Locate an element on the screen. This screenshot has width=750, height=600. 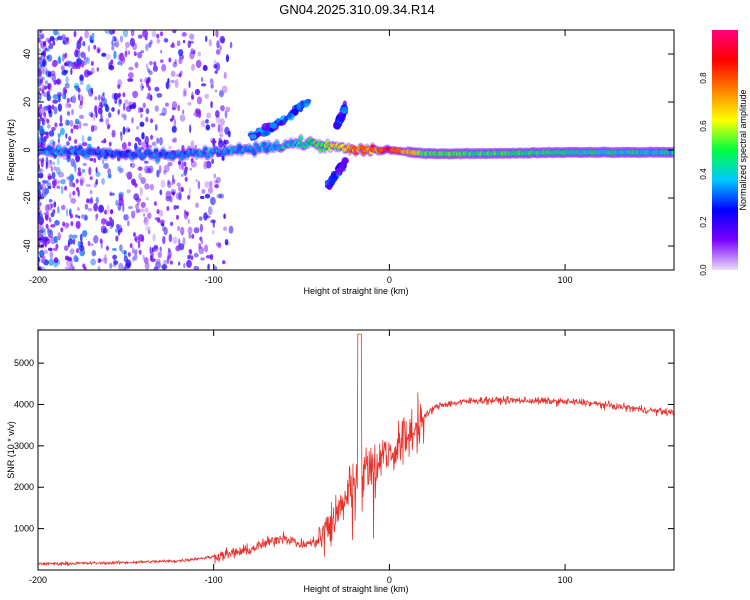
page-title: GN04.2025.310.09.34.R14 is located at coordinates (356, 9).